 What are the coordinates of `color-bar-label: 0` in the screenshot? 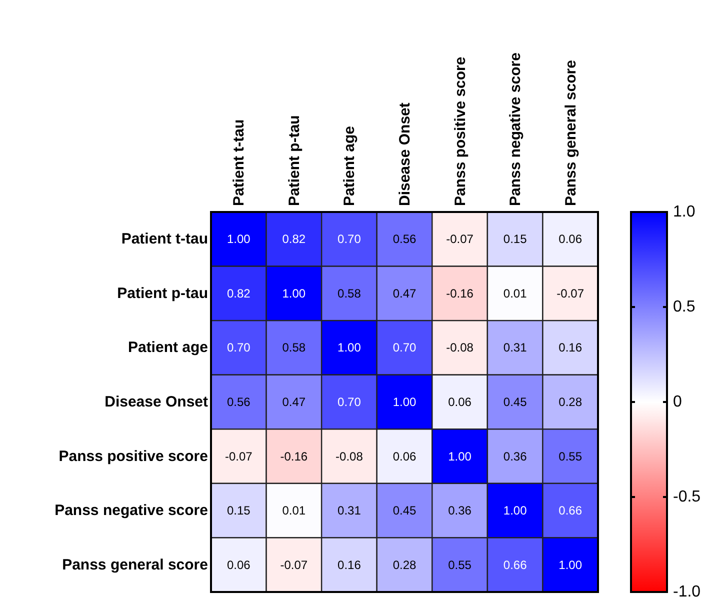 It's located at (677, 402).